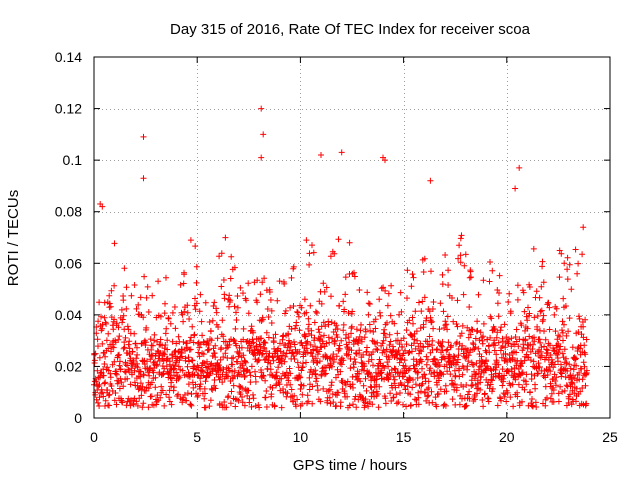 This screenshot has height=480, width=640. I want to click on y-tick-label: 0.02, so click(68, 366).